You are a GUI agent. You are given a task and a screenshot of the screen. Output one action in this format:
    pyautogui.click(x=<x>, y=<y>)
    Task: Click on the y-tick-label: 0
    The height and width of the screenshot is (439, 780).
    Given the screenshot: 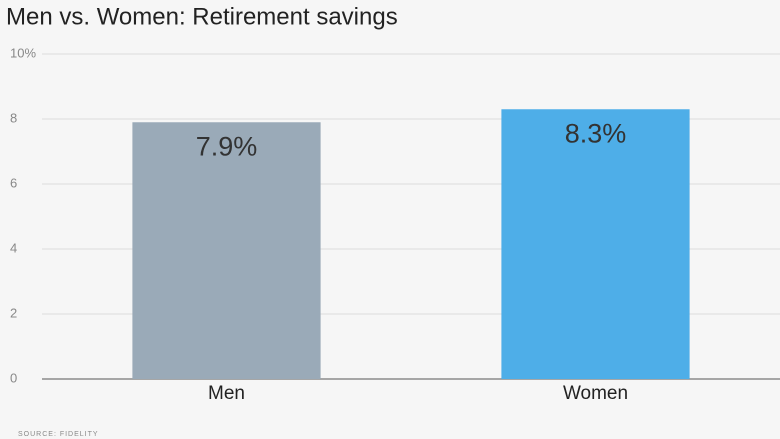 What is the action you would take?
    pyautogui.click(x=13, y=377)
    